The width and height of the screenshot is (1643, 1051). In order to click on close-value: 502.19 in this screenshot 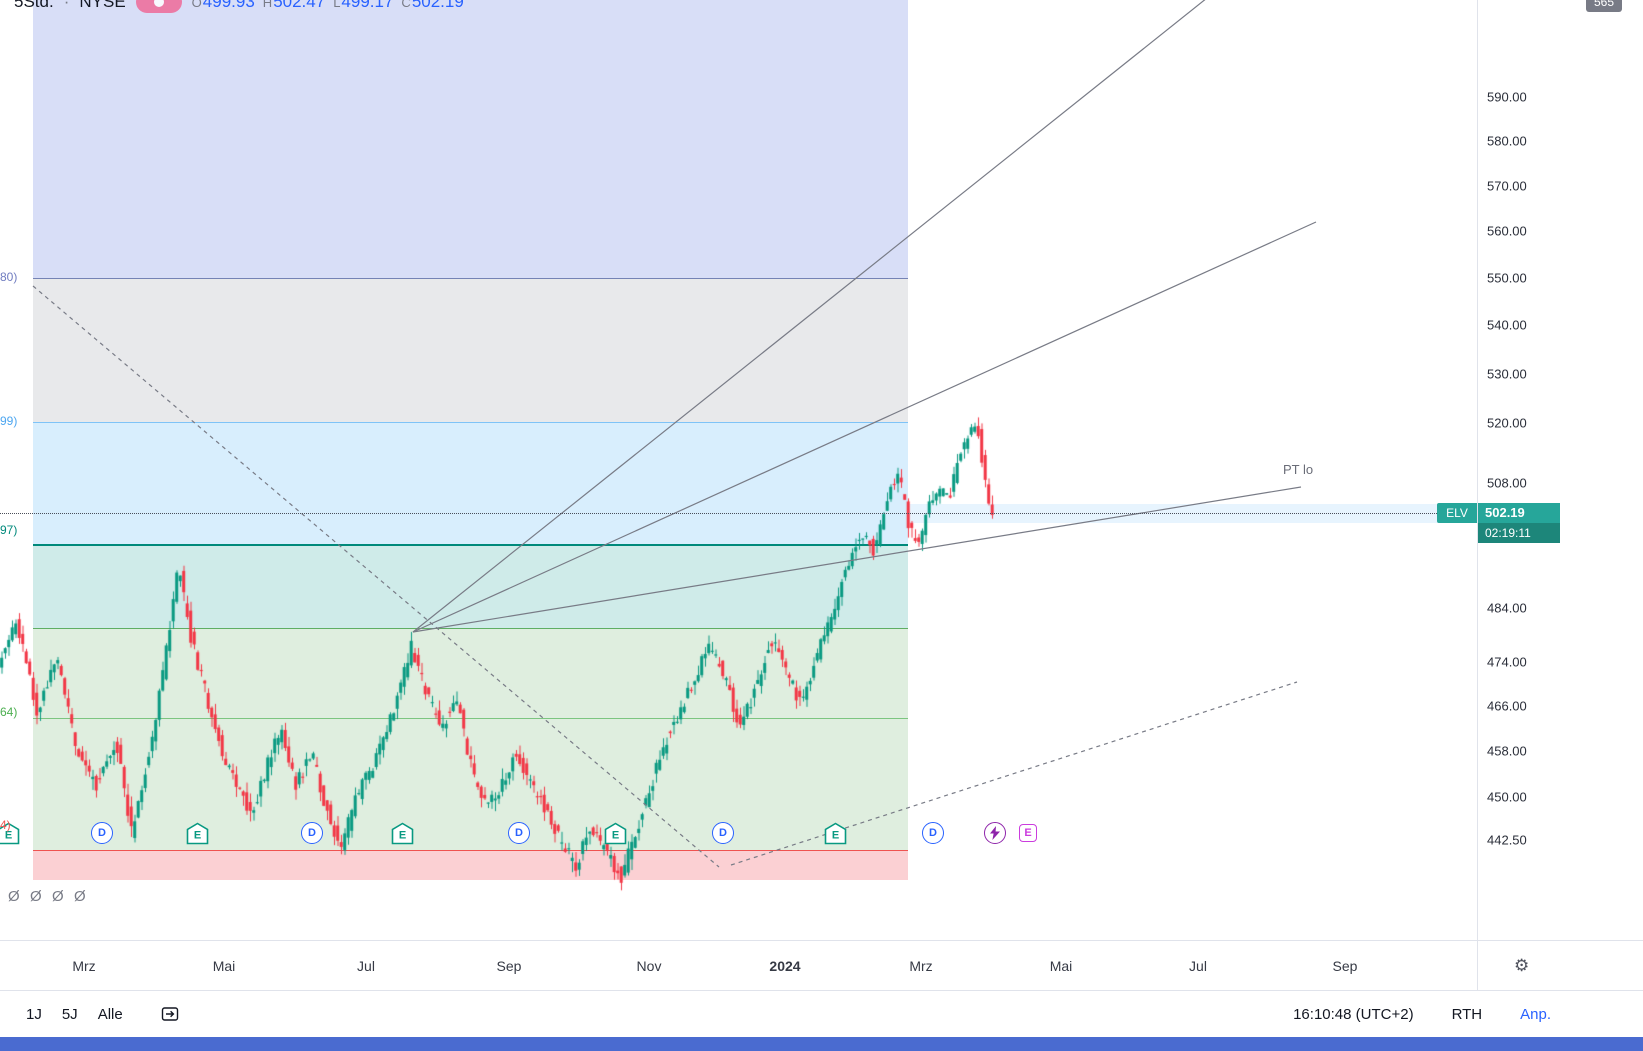, I will do `click(437, 5)`.